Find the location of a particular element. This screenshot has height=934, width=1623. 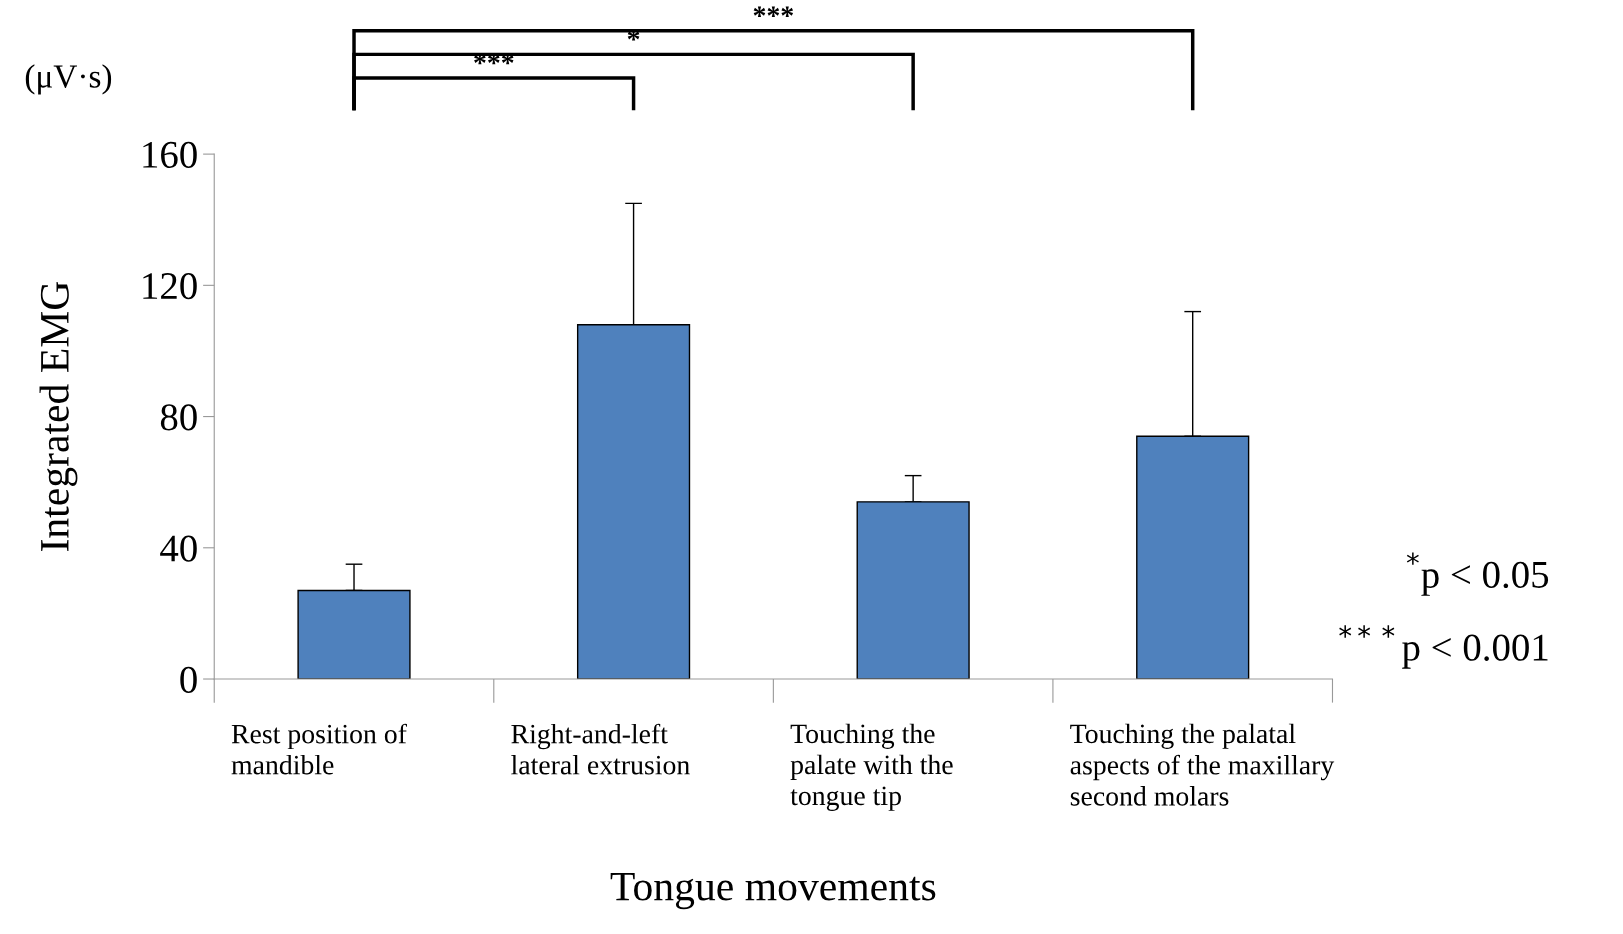

text: $^{***}$p < 0.001 is located at coordinates (1443, 647).